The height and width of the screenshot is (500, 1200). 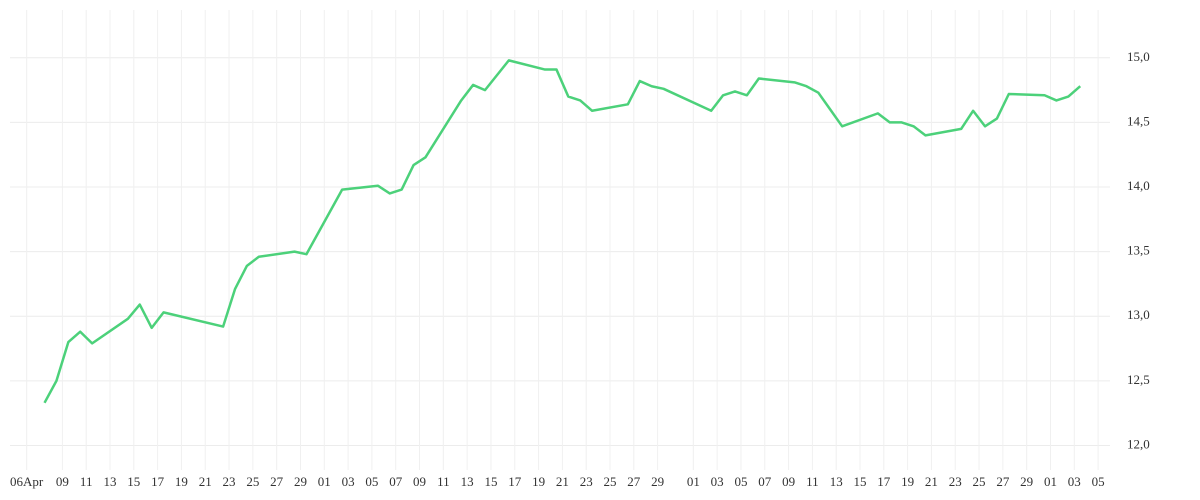 I want to click on y-tick-label: 13,0, so click(x=1138, y=314).